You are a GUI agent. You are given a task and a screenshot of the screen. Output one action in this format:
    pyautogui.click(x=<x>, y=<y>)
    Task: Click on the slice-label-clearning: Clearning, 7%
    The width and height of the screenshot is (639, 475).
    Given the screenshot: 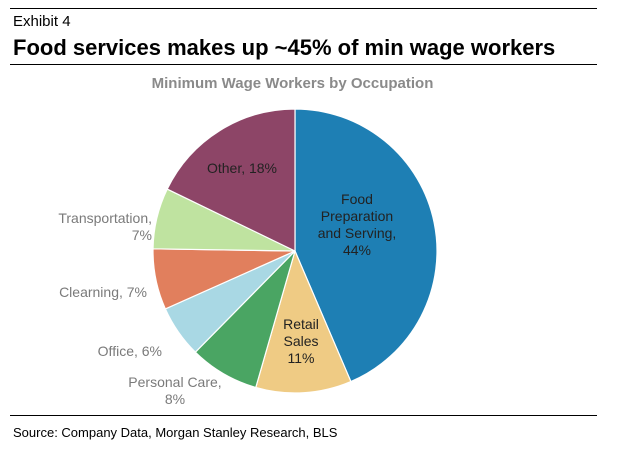 What is the action you would take?
    pyautogui.click(x=103, y=292)
    